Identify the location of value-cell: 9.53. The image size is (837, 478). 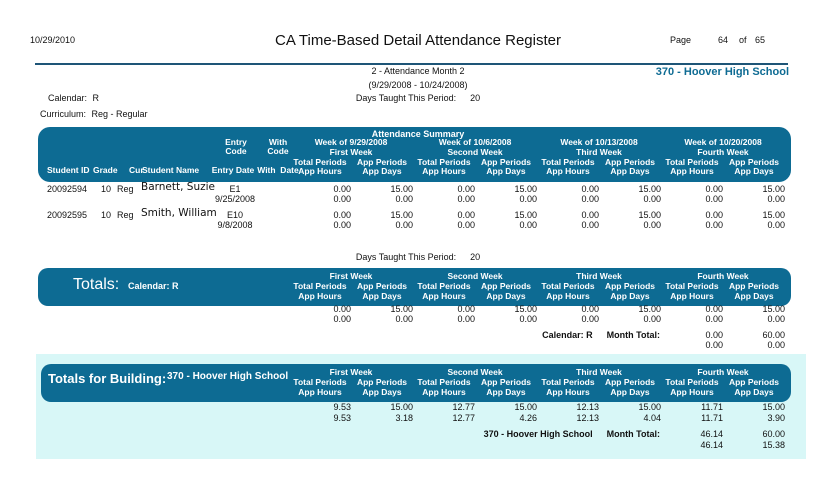
(342, 418).